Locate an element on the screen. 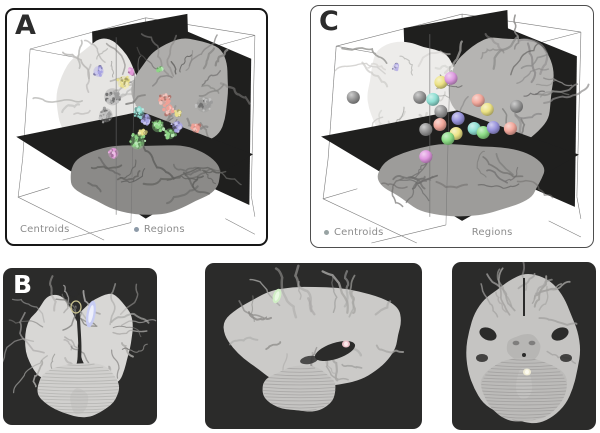 This screenshot has height=433, width=600. panel-b-sagittal-slice is located at coordinates (313, 346).